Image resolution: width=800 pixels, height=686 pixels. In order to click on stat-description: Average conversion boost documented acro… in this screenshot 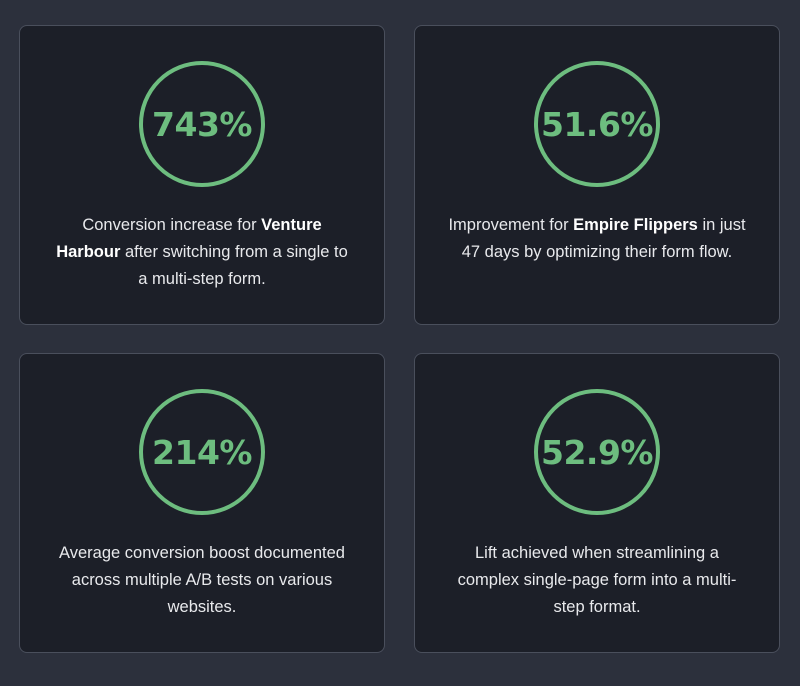, I will do `click(202, 580)`.